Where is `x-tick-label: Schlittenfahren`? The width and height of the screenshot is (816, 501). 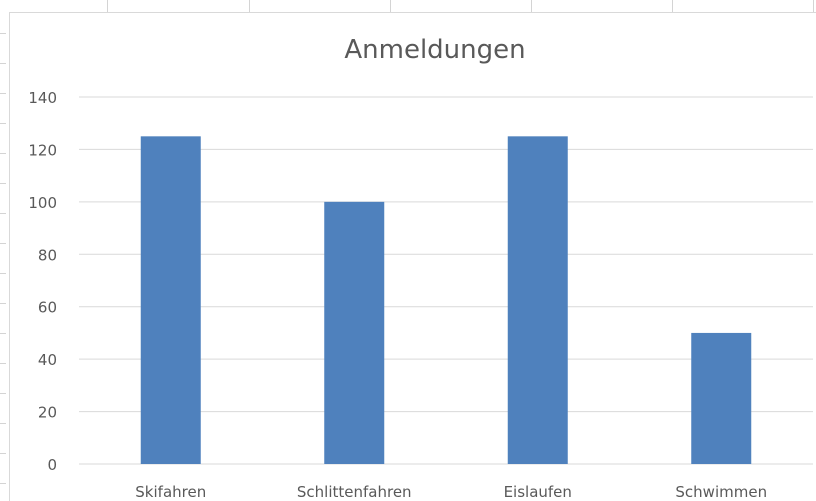 x-tick-label: Schlittenfahren is located at coordinates (354, 492).